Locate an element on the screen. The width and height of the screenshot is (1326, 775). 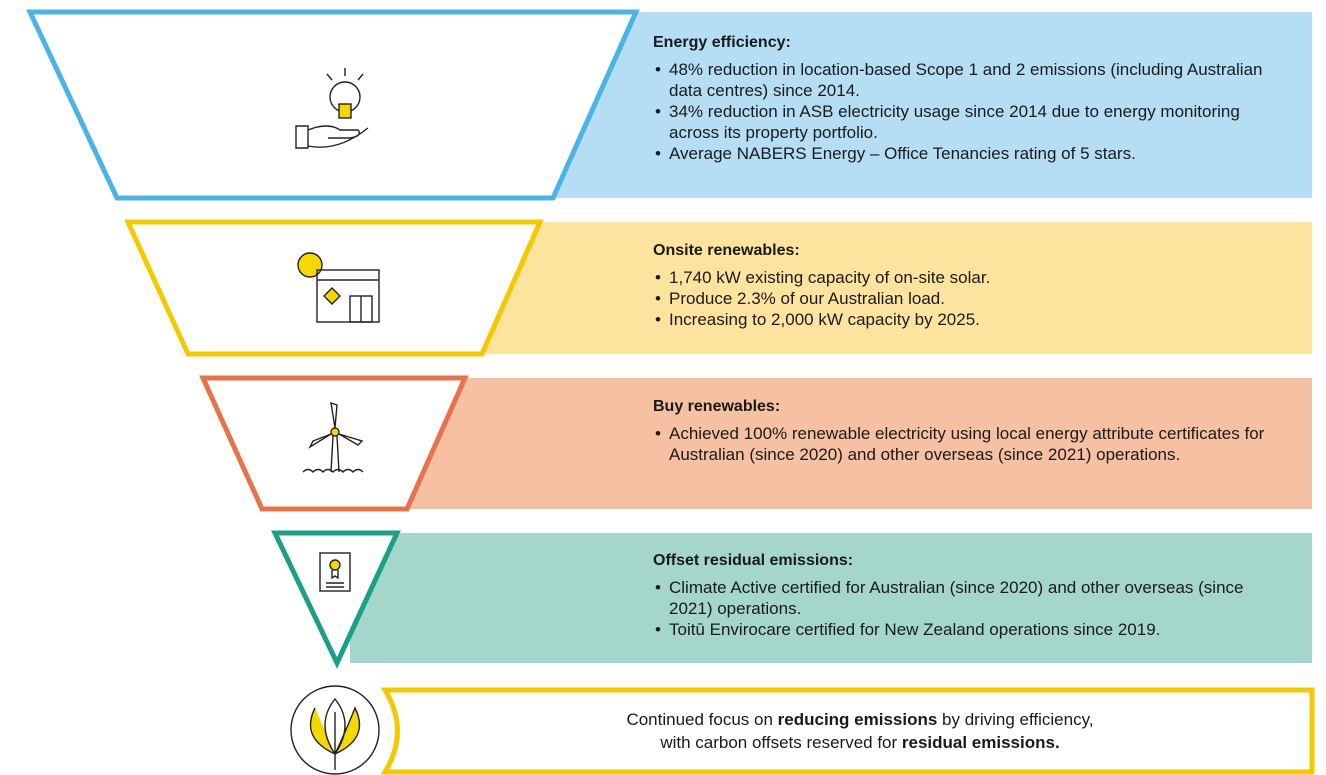
footer-segment: with carbon offsets reserved for is located at coordinates (781, 742).